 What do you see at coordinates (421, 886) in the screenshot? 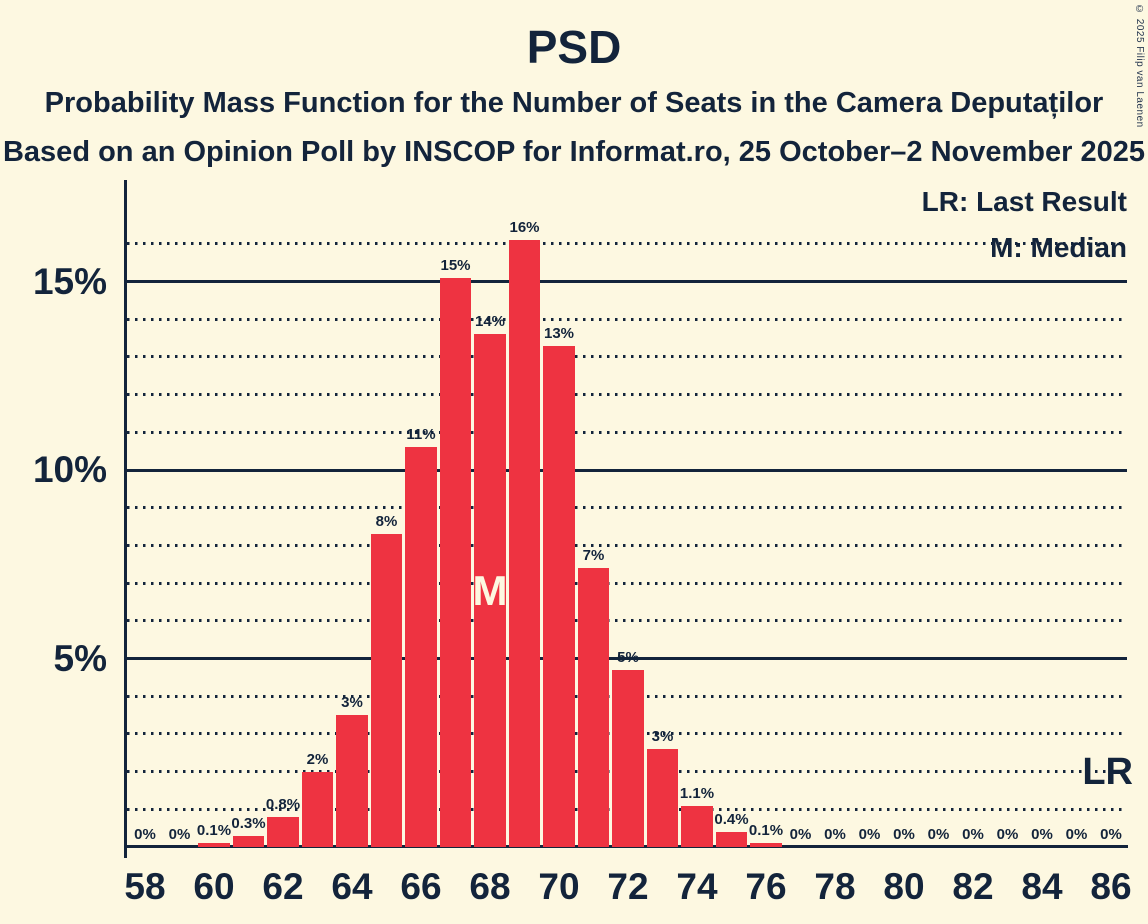
I see `x-tick-label: 66` at bounding box center [421, 886].